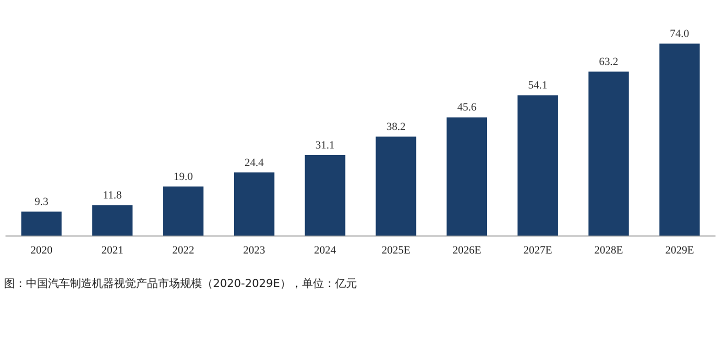  I want to click on data-label: 24.4, so click(254, 162).